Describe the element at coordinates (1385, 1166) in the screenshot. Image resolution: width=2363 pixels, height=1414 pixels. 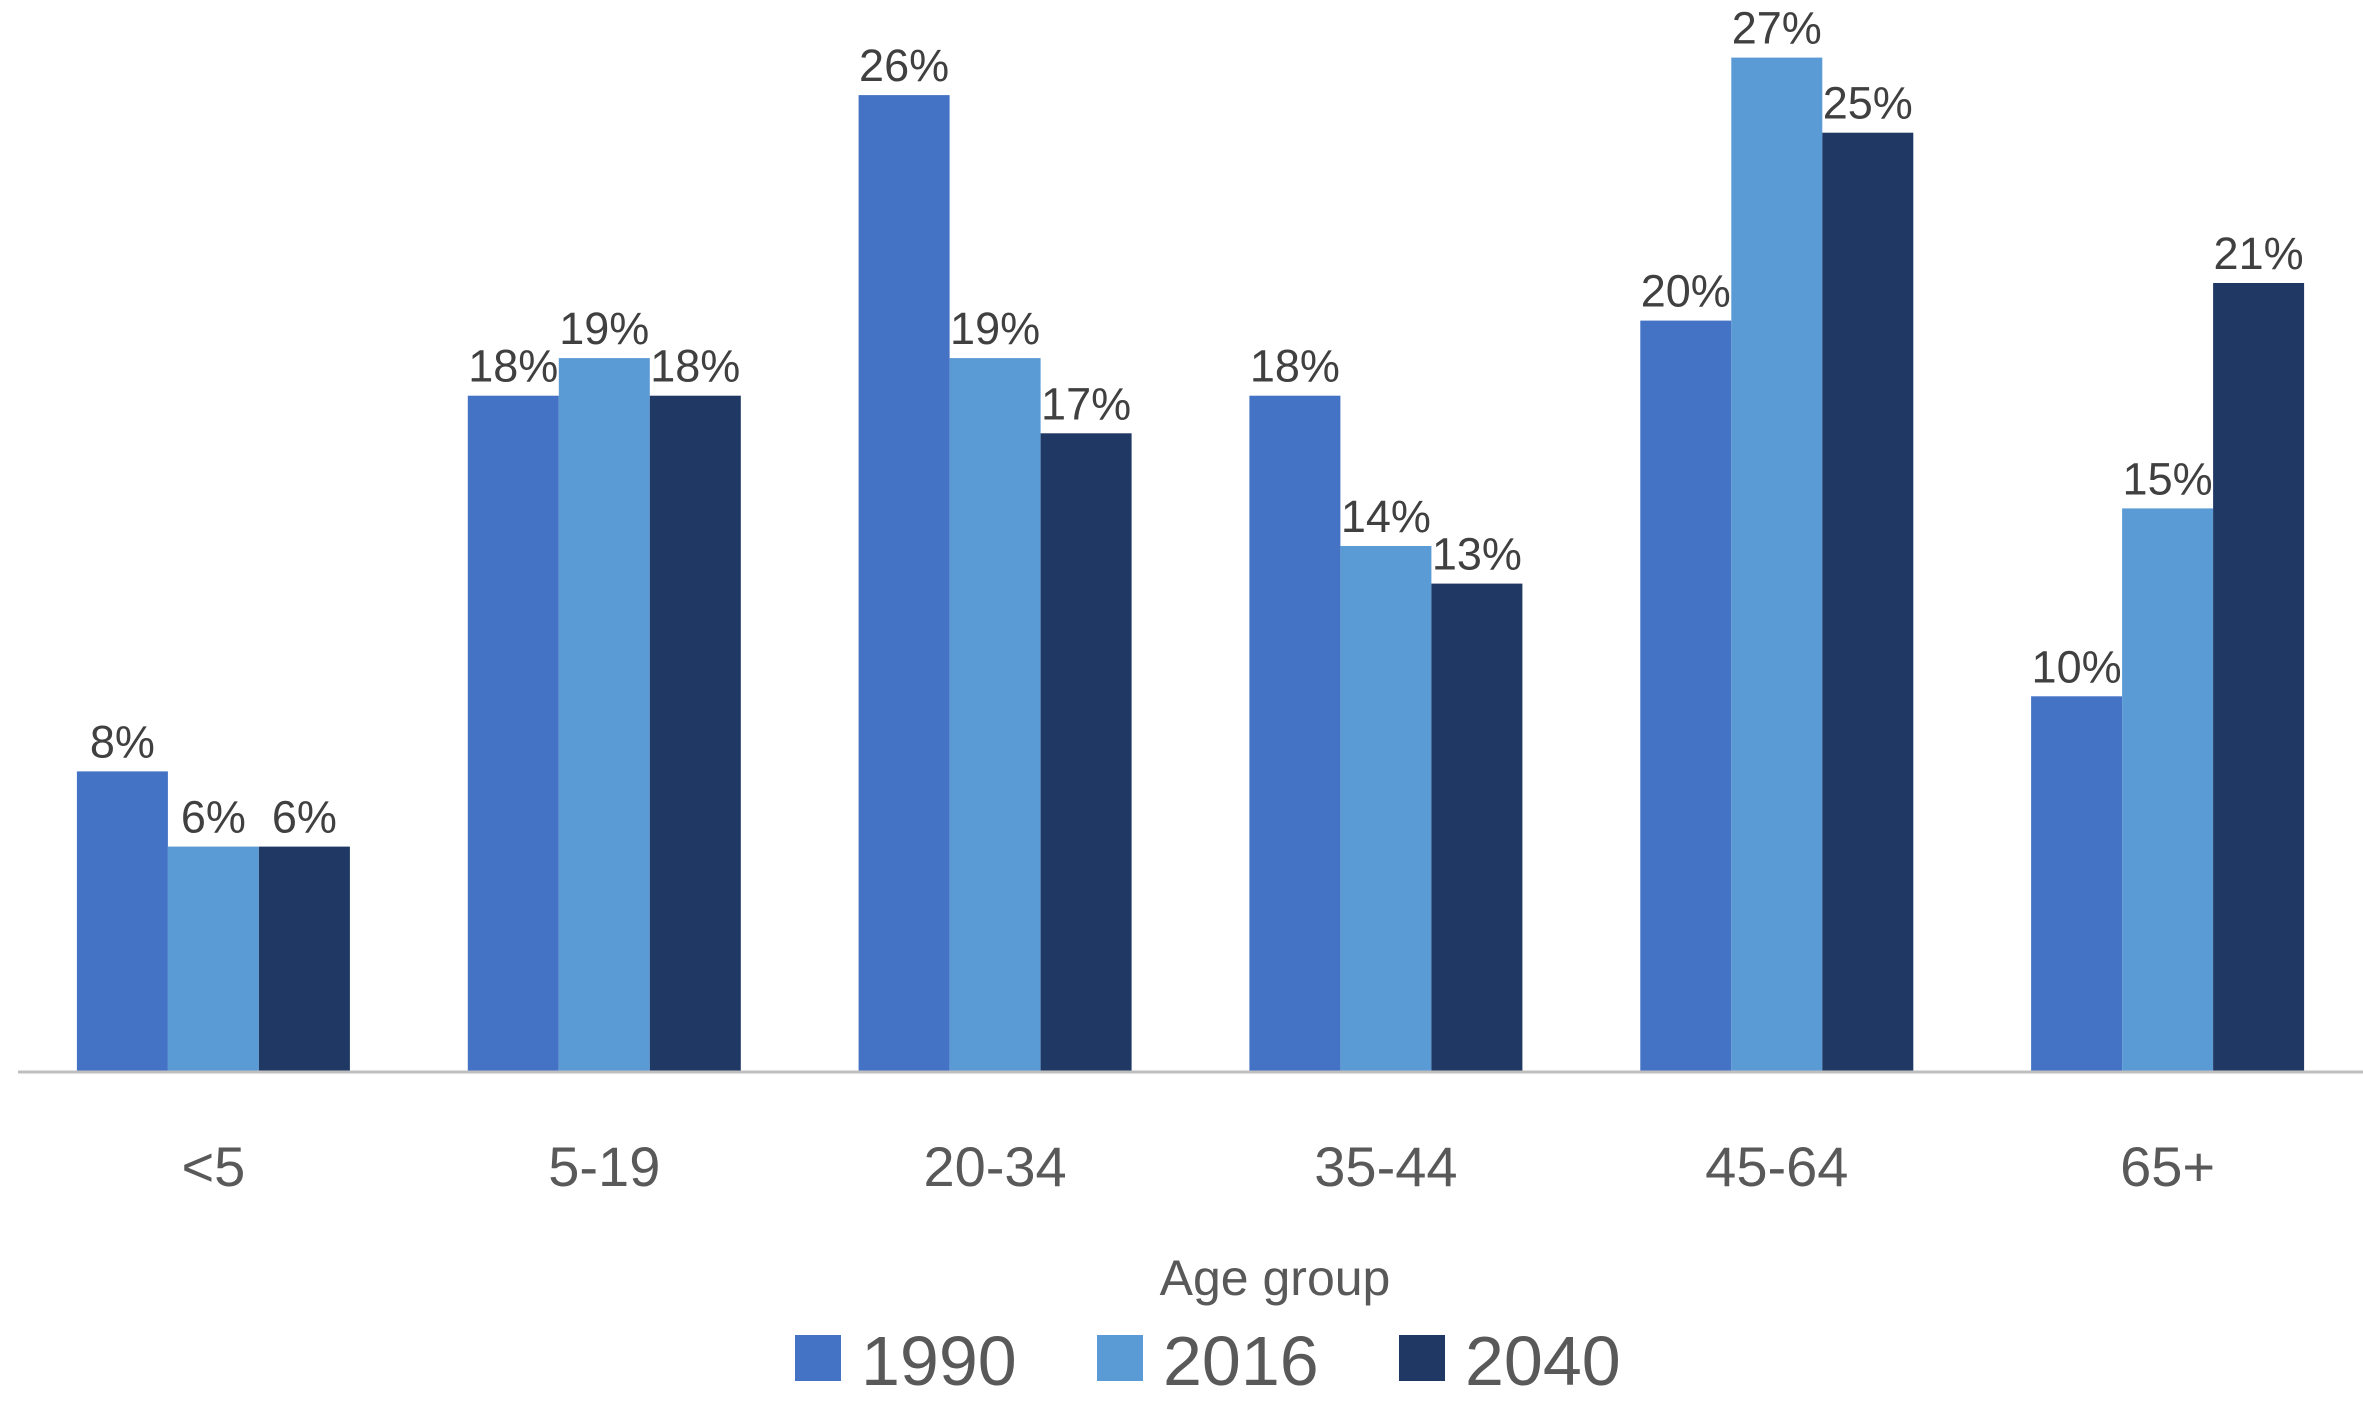
I see `x-tick-label: 35-44` at that location.